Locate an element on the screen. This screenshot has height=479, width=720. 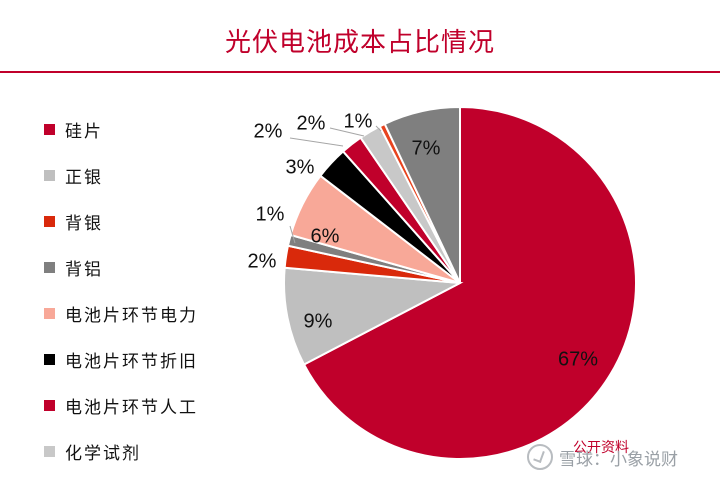
legend-label: 正银 is located at coordinates (84, 177).